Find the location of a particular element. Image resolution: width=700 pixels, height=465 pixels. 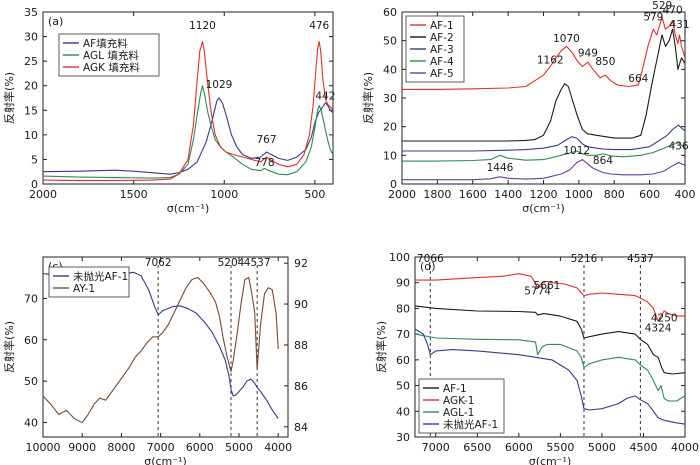

peak-label: 529 is located at coordinates (662, 6).